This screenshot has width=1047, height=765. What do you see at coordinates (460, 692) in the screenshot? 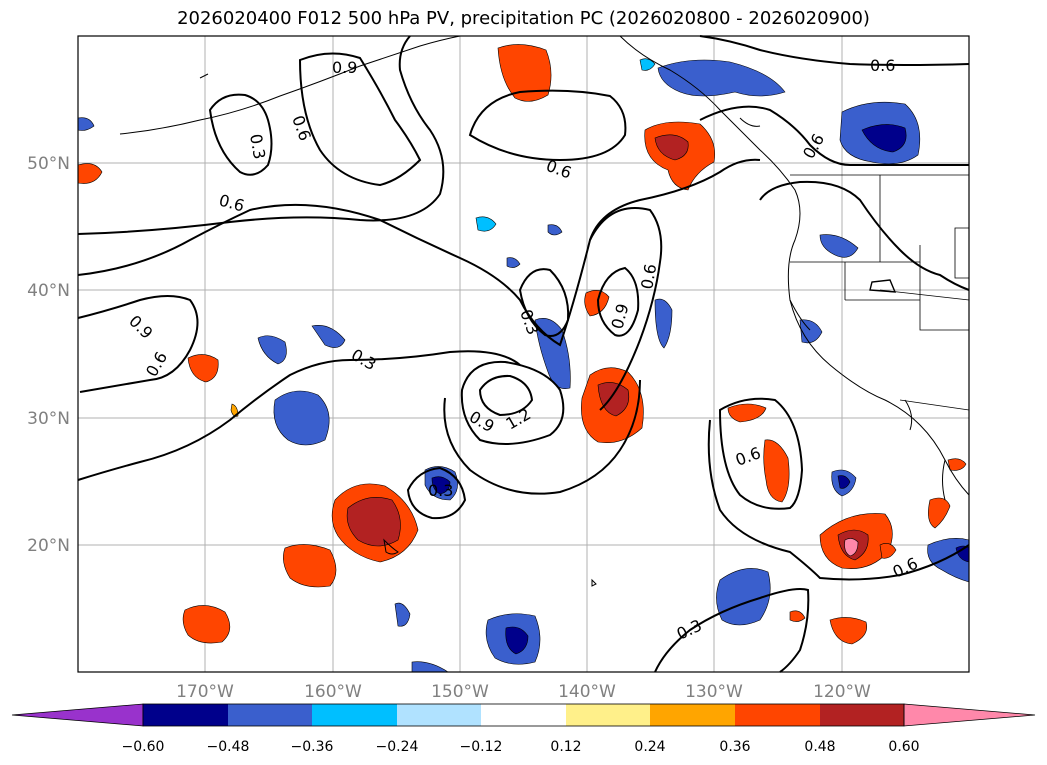
I see `lon-tick: 150°W` at bounding box center [460, 692].